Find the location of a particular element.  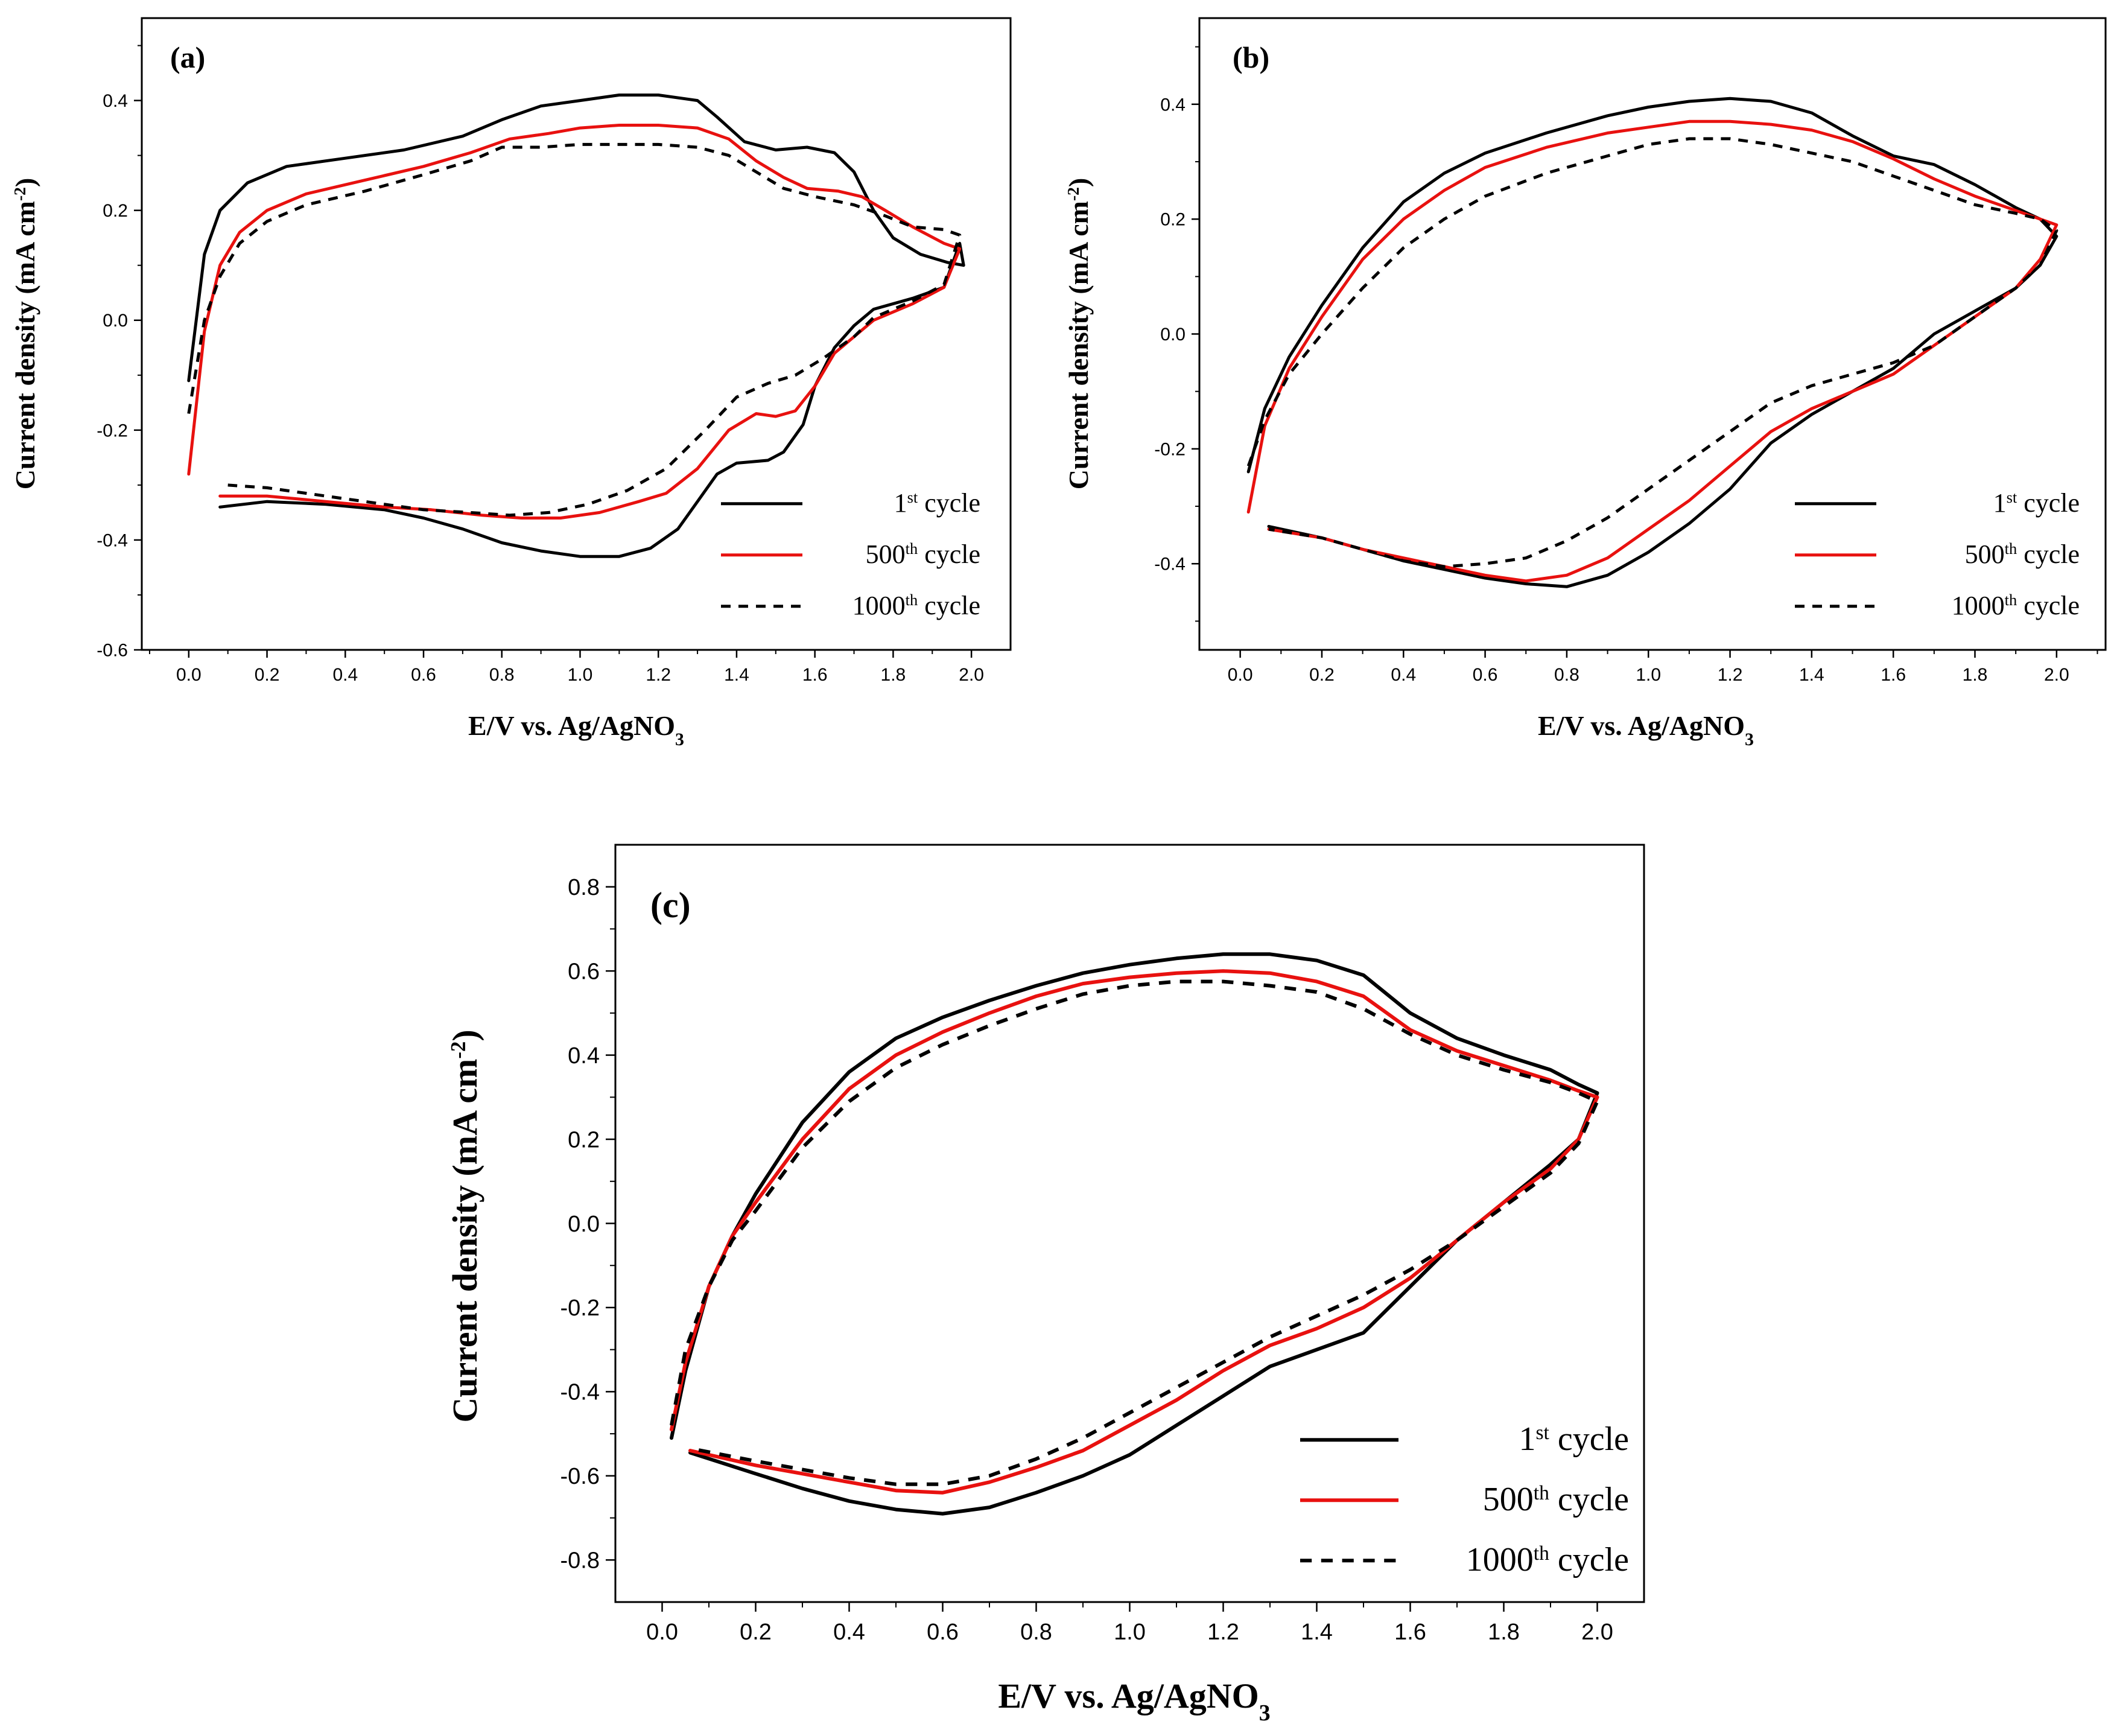

panel-a-x-tick-label: 0.4 is located at coordinates (345, 675).